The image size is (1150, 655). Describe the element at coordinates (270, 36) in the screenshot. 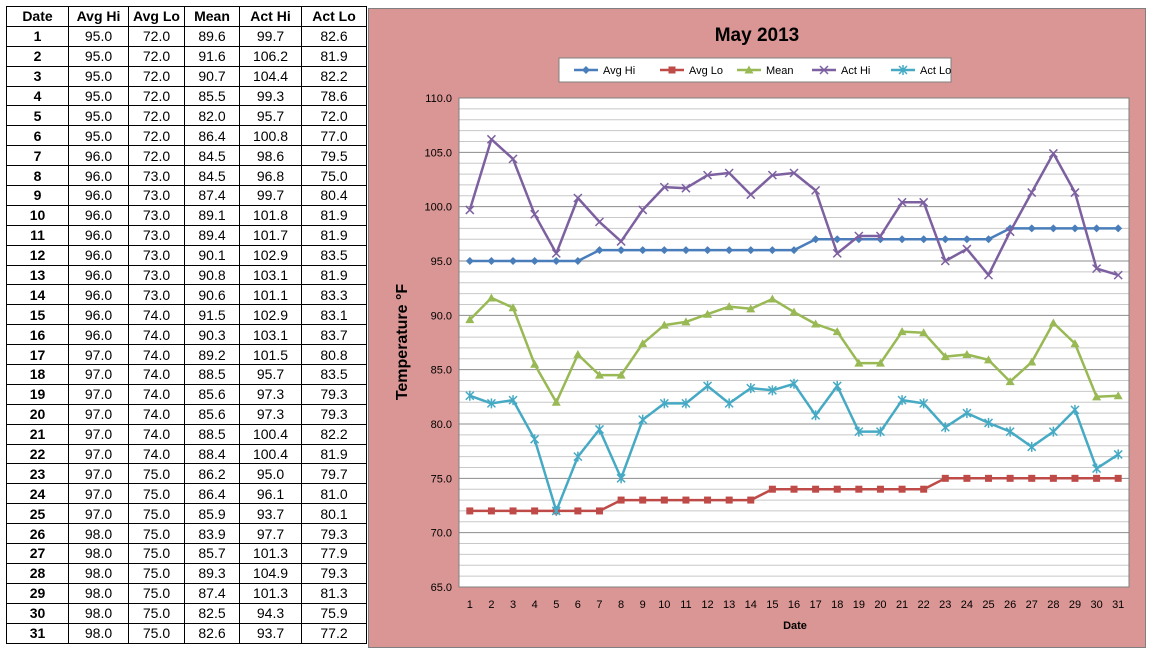

I see `cell-act-hi: 99.7` at that location.